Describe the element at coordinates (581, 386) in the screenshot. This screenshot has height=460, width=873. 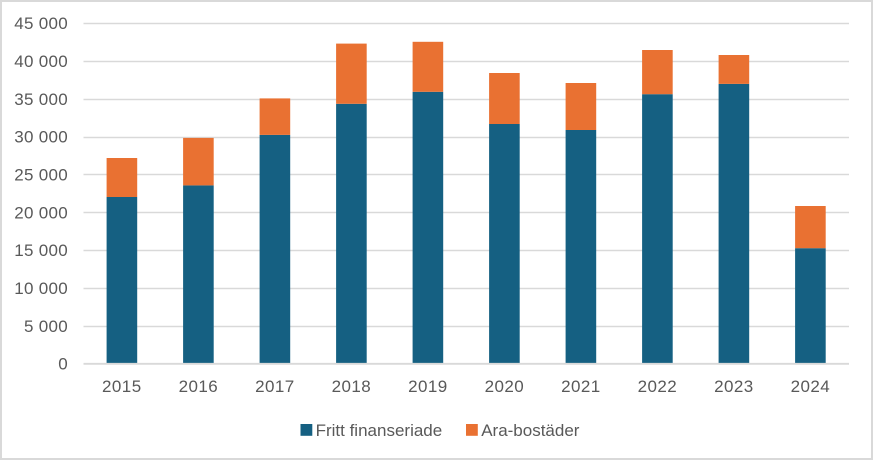
I see `svg-text: 2021` at that location.